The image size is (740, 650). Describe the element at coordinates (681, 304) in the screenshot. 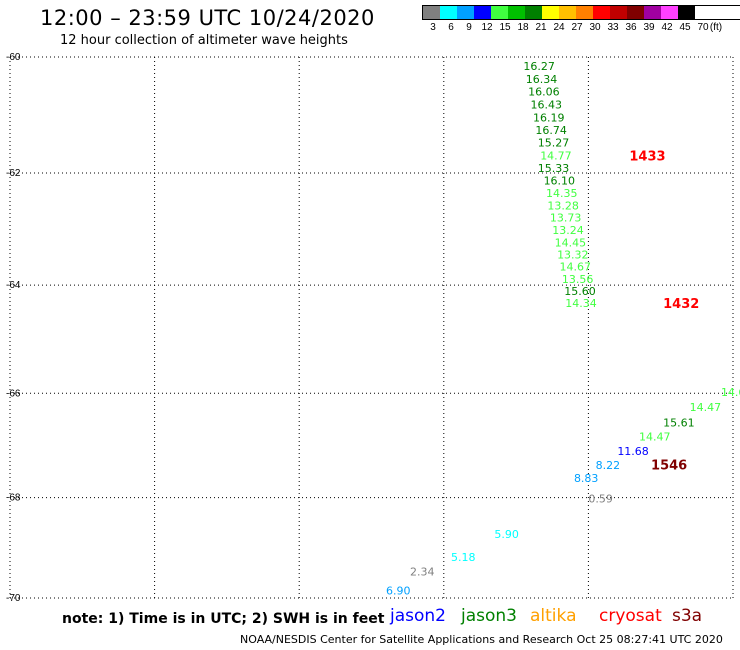

I see `pass-time-label: 1432` at that location.